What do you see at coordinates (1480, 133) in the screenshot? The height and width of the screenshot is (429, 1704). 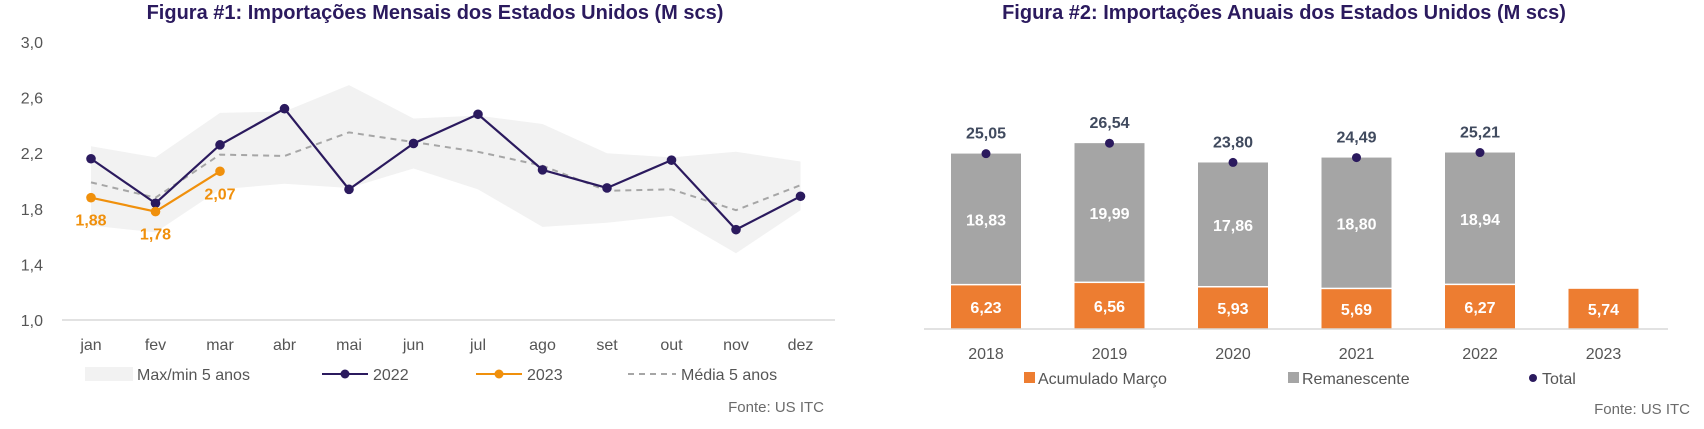 I see `total-label: 25,21` at bounding box center [1480, 133].